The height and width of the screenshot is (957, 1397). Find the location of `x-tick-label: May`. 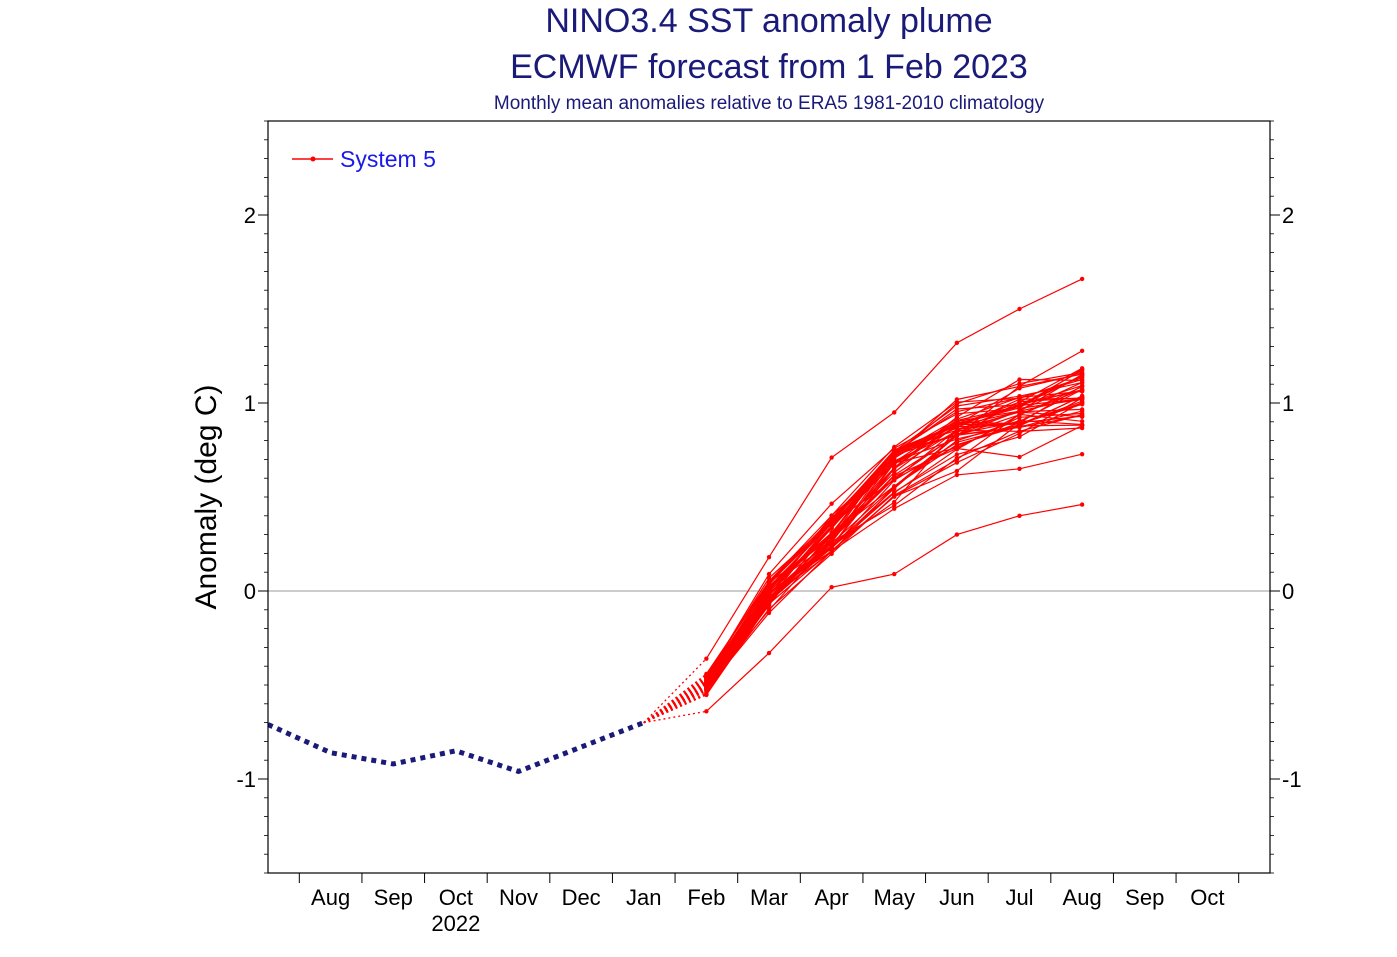

x-tick-label: May is located at coordinates (894, 897).